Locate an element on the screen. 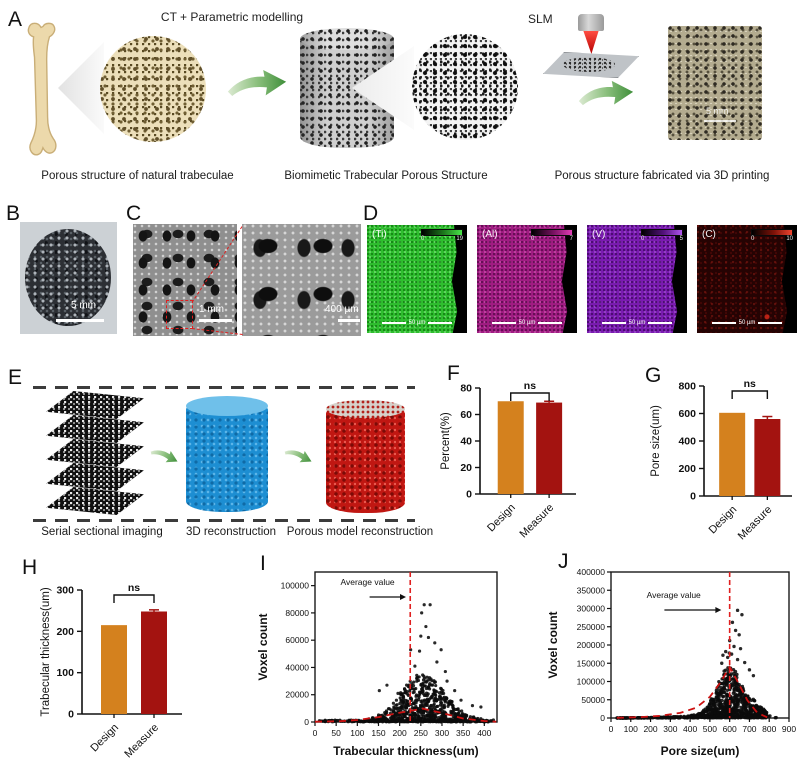  svg-text: 350000 is located at coordinates (591, 590).